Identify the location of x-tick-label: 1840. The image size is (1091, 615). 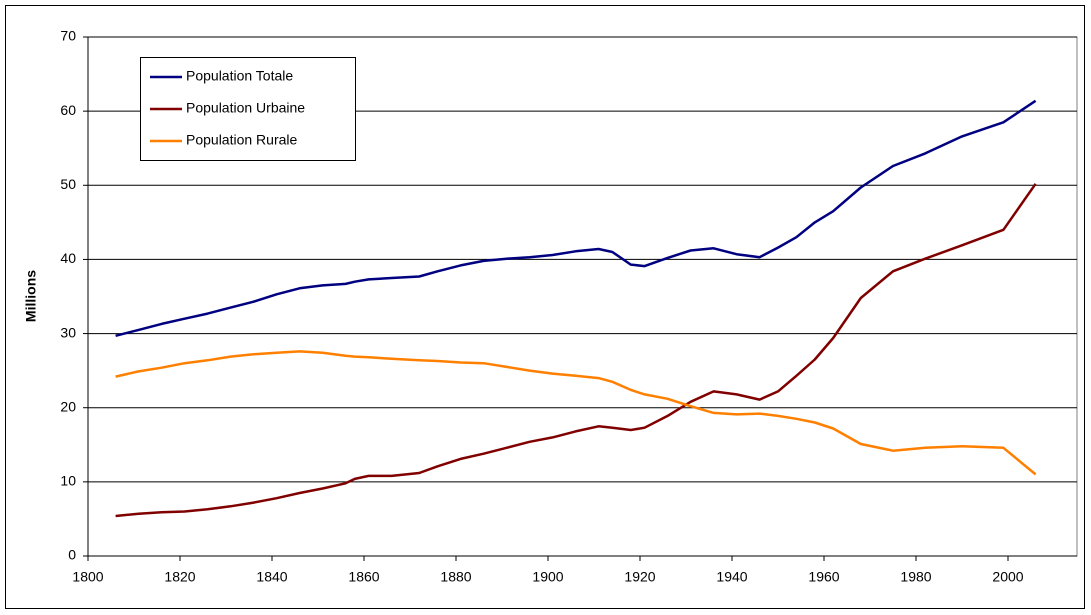
(271, 577).